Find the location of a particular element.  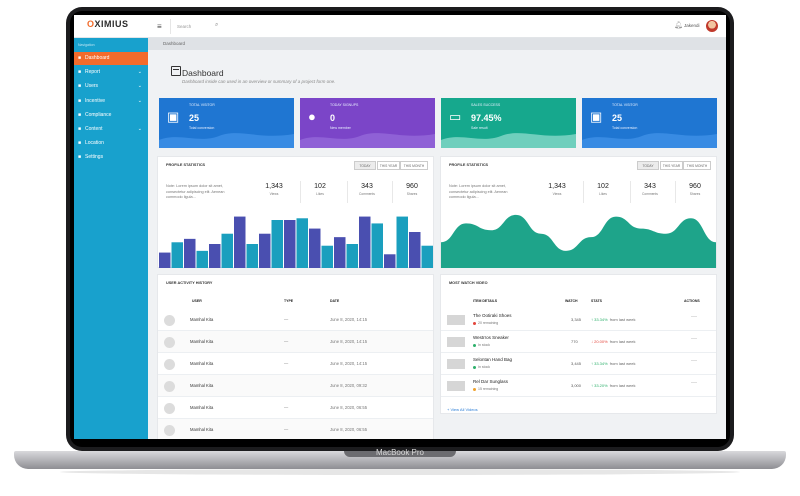

metric-label: Views is located at coordinates (274, 194).